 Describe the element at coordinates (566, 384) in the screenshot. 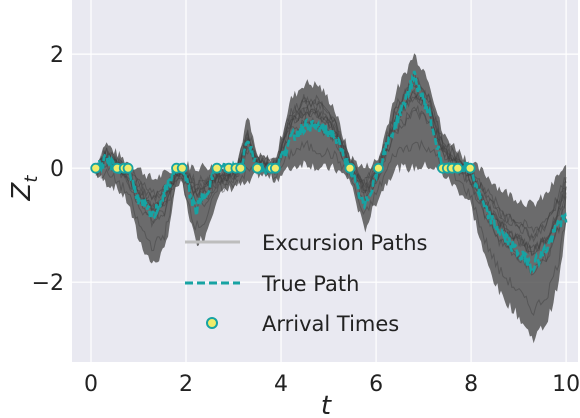

I see `x-tick-label: 10` at that location.